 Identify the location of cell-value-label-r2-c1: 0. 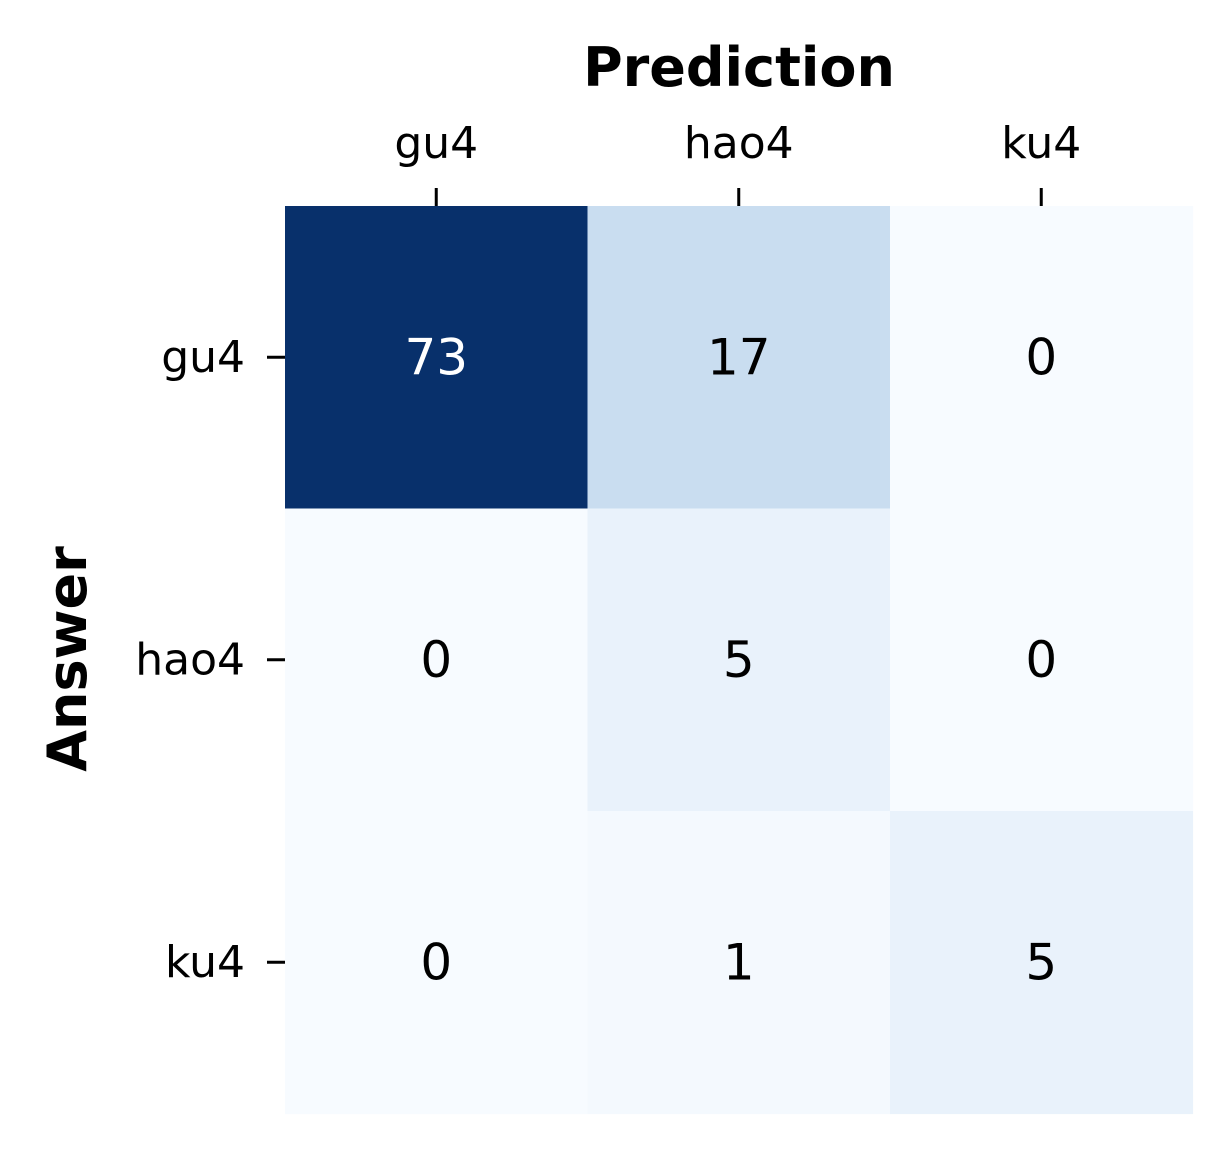
(436, 660).